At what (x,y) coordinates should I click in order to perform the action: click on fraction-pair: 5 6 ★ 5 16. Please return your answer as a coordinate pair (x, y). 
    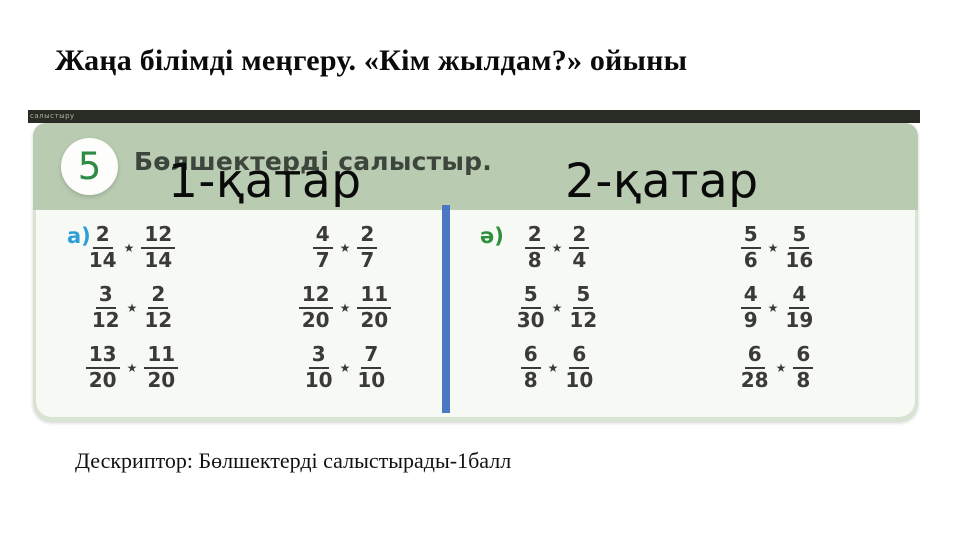
    Looking at the image, I should click on (777, 247).